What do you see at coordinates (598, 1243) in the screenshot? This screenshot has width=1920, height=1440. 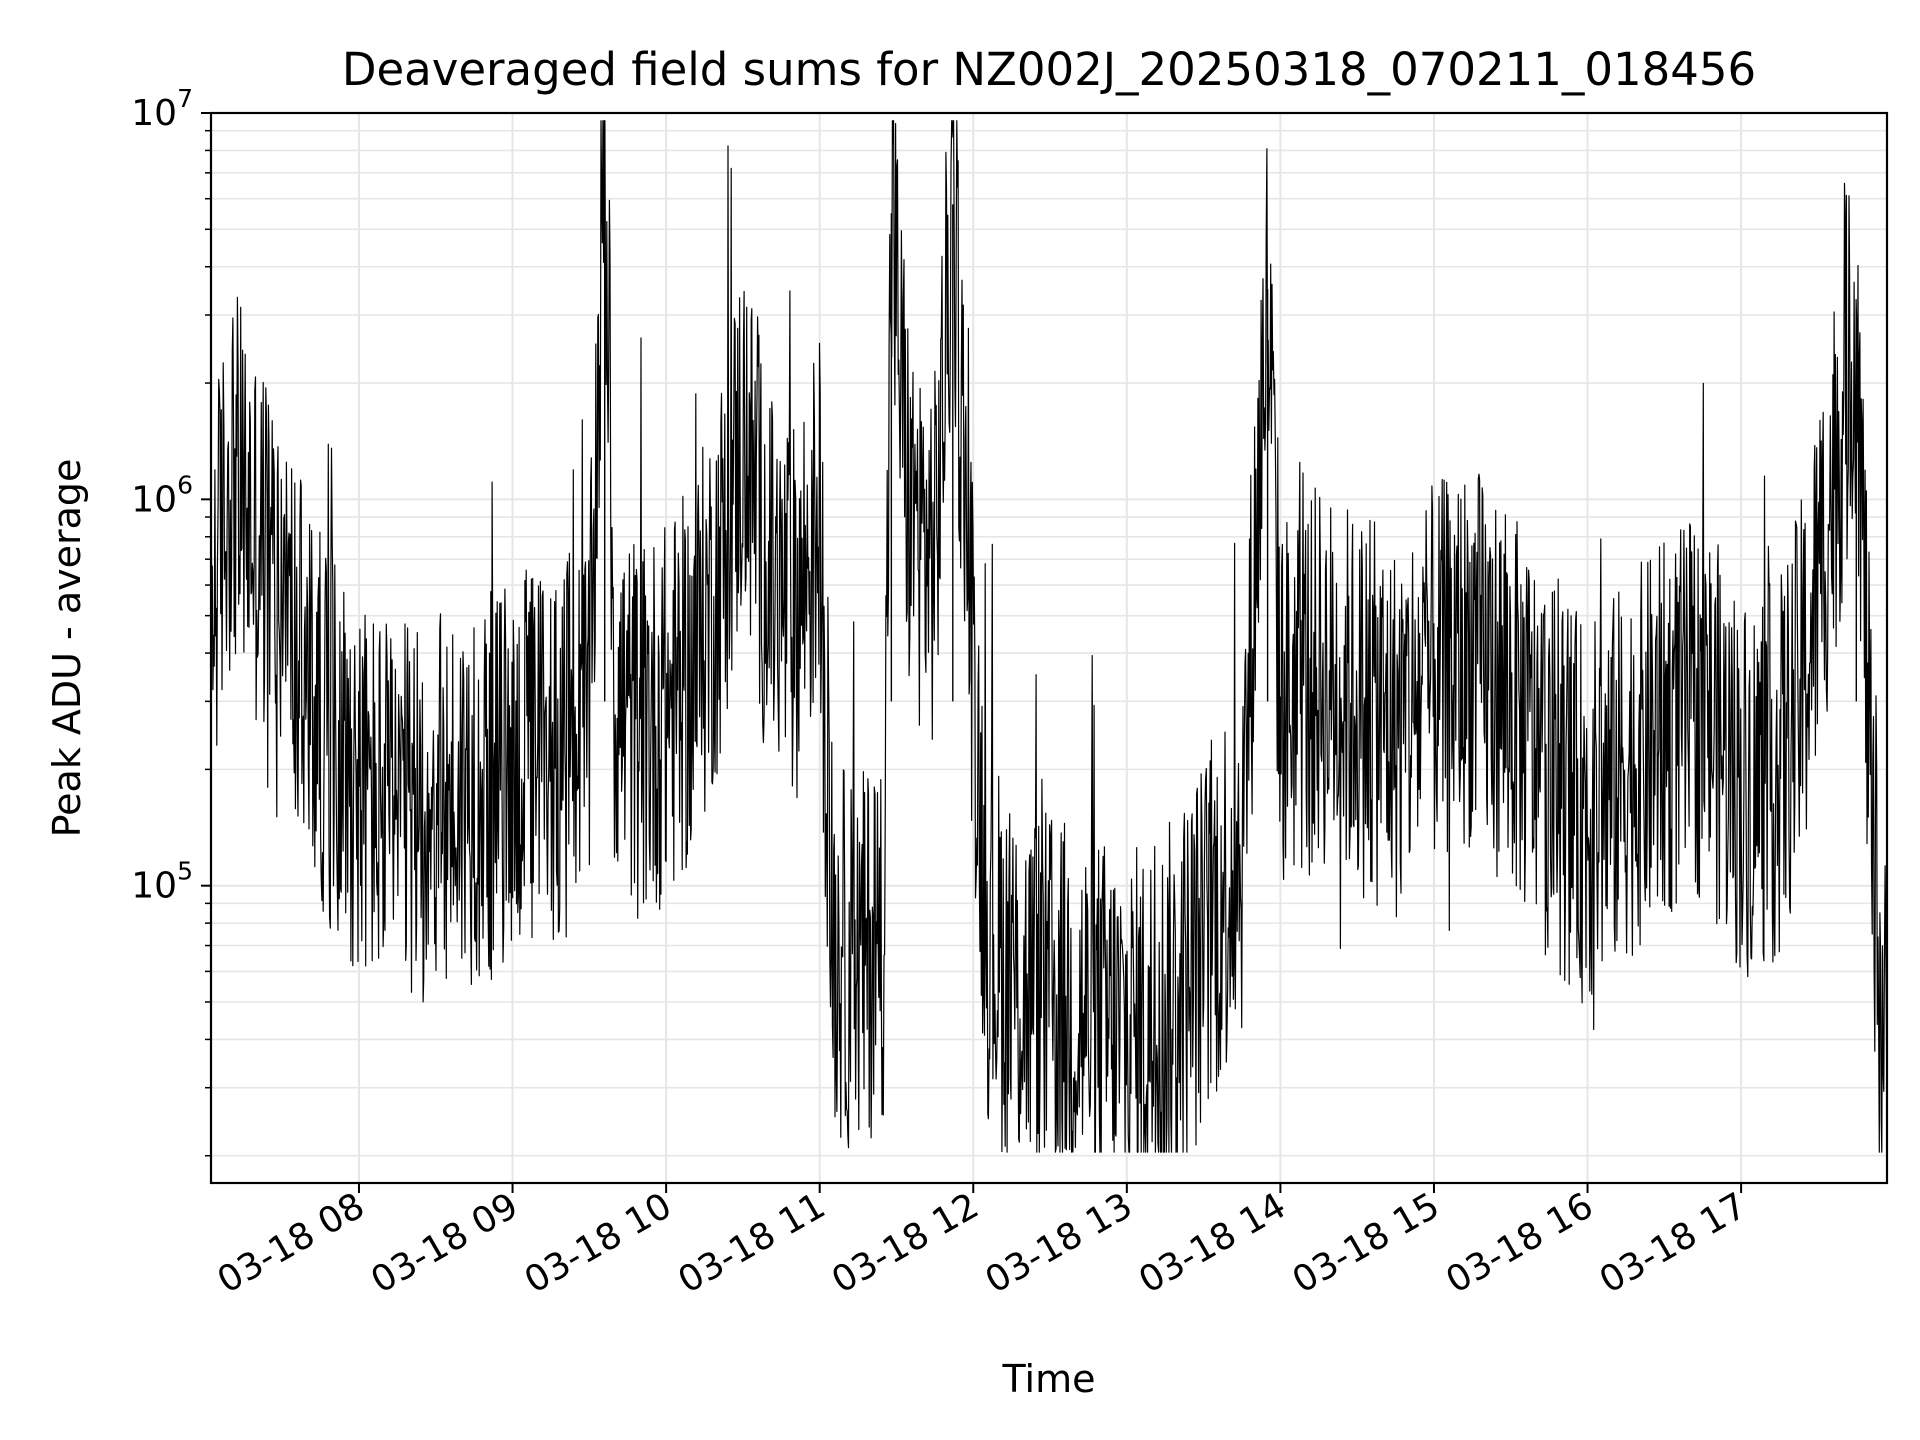 I see `x-tick-label: 03-18 10` at bounding box center [598, 1243].